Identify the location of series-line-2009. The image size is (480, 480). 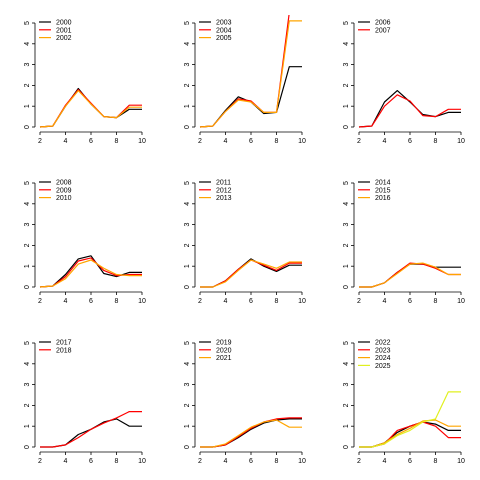
(90, 272).